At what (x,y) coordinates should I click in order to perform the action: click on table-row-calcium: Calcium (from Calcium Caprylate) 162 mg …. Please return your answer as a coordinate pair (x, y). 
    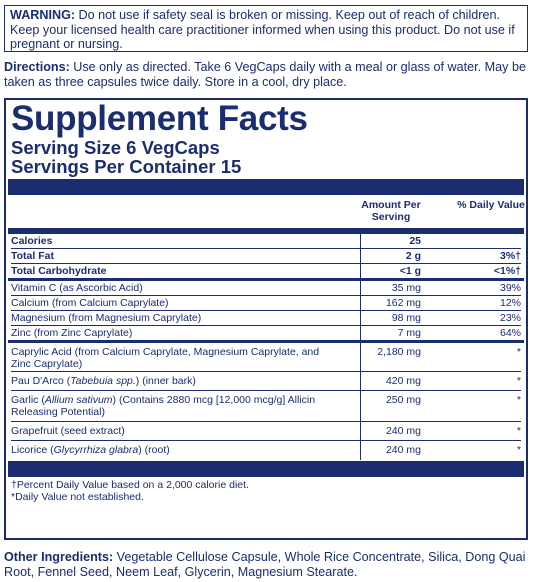
    Looking at the image, I should click on (266, 303).